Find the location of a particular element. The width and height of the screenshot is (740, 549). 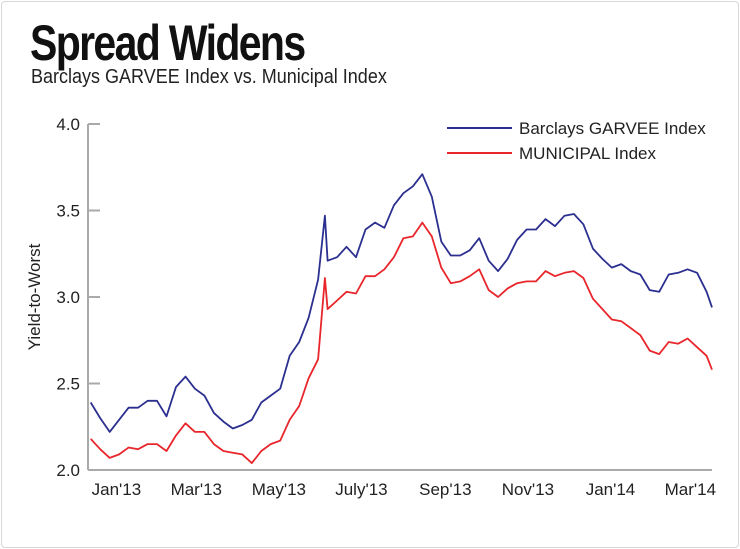

x-tick-label: May'13 is located at coordinates (279, 489).